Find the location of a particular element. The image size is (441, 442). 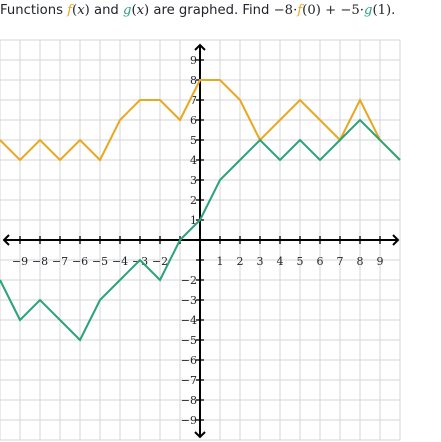

y-tick-label: −5 is located at coordinates (189, 340).